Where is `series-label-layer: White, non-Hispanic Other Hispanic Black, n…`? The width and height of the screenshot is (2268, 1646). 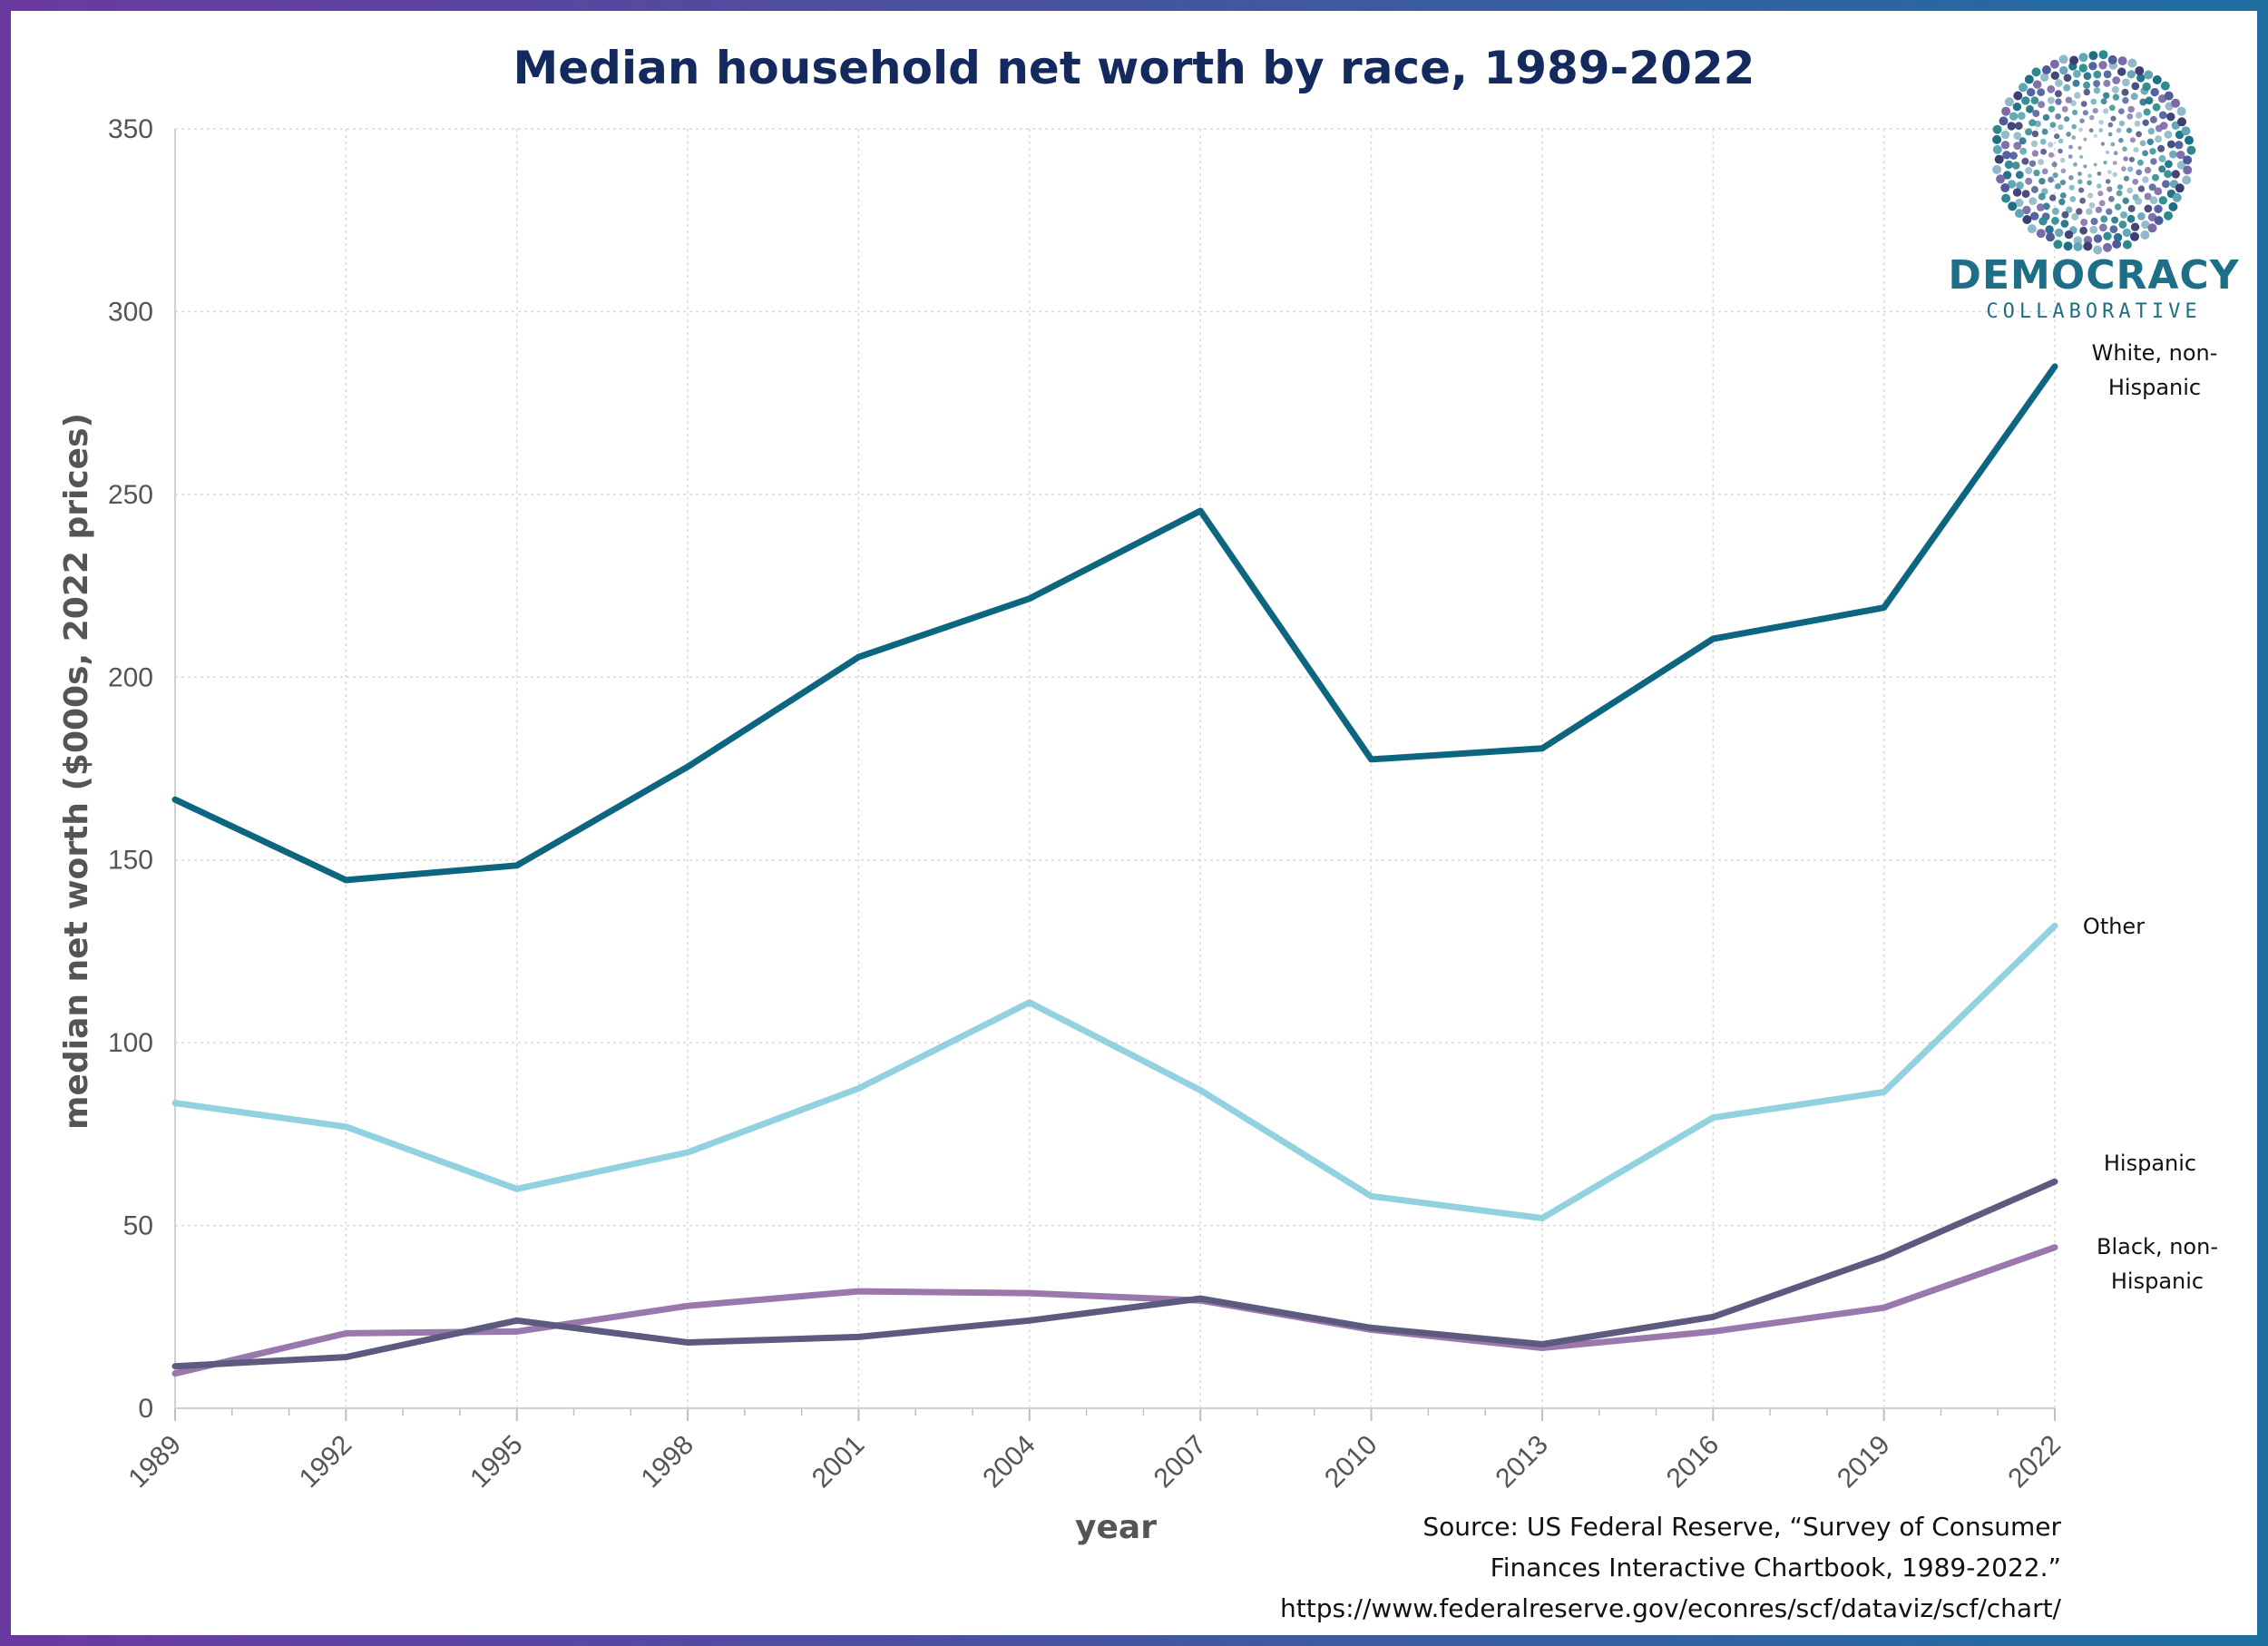
series-label-layer: White, non-Hispanic Other Hispanic Black, n… is located at coordinates (2150, 817).